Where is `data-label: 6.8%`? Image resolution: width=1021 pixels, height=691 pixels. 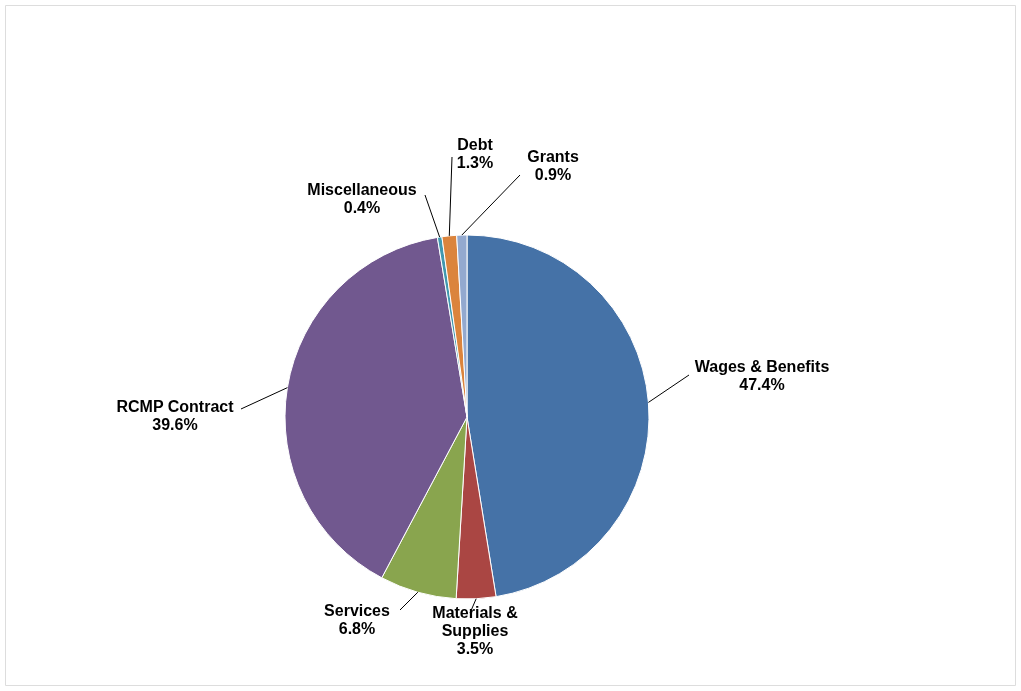 data-label: 6.8% is located at coordinates (357, 628).